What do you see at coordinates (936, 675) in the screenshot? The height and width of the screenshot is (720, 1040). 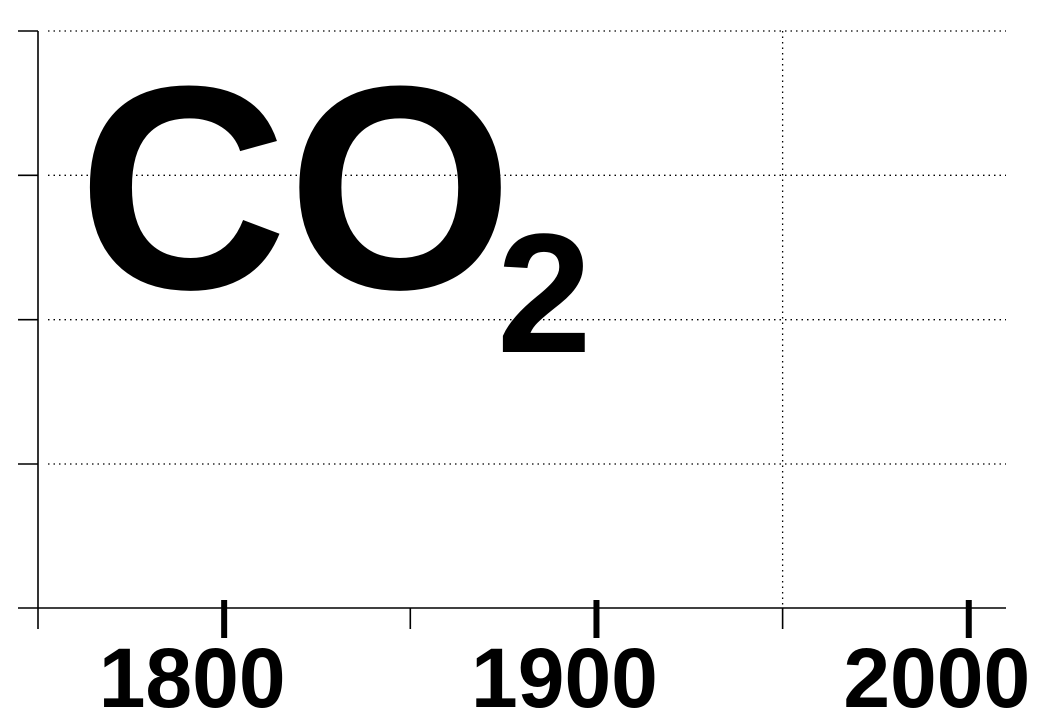 I see `x-tick-label: 2000` at bounding box center [936, 675].